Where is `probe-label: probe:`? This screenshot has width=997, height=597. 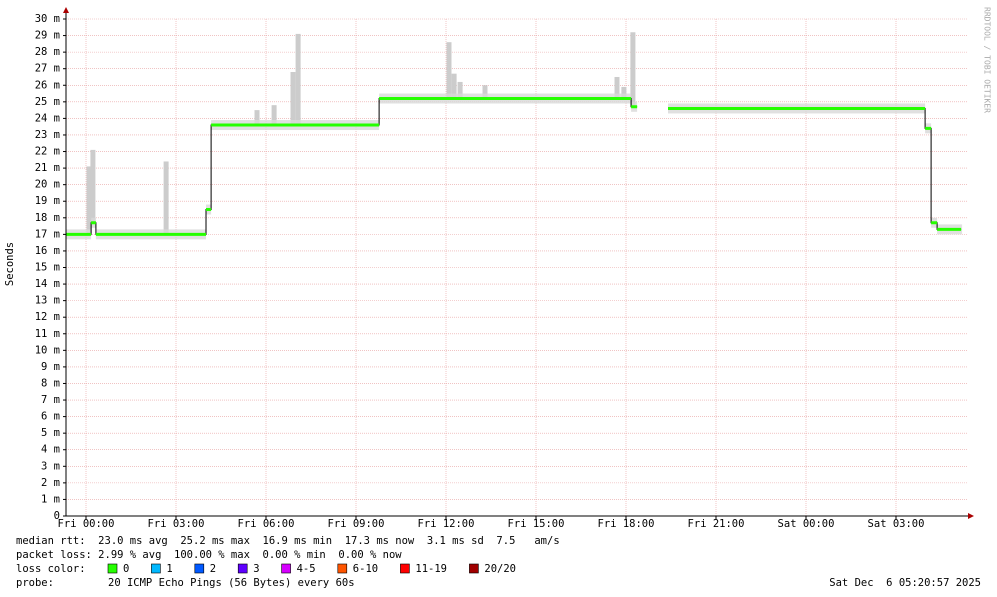 probe-label: probe: is located at coordinates (35, 583).